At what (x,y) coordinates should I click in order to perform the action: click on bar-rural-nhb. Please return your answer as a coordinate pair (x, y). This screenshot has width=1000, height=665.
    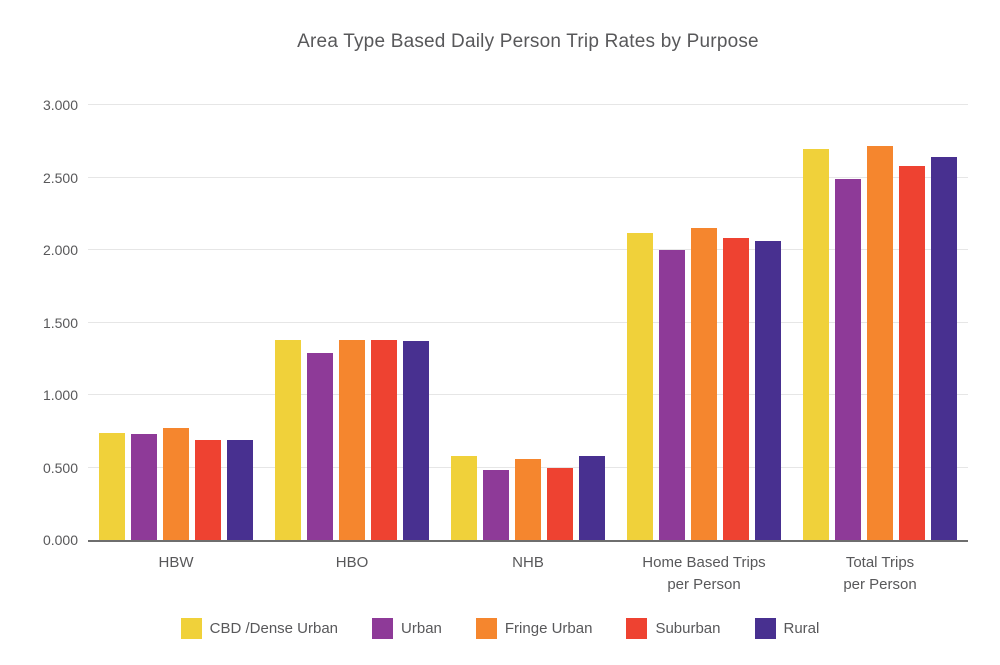
    Looking at the image, I should click on (592, 497).